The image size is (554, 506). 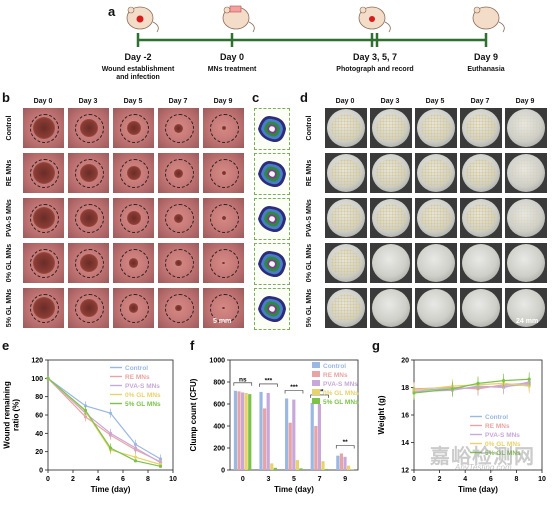 I want to click on plate-row-label: PVA-S MNs, so click(x=309, y=218).